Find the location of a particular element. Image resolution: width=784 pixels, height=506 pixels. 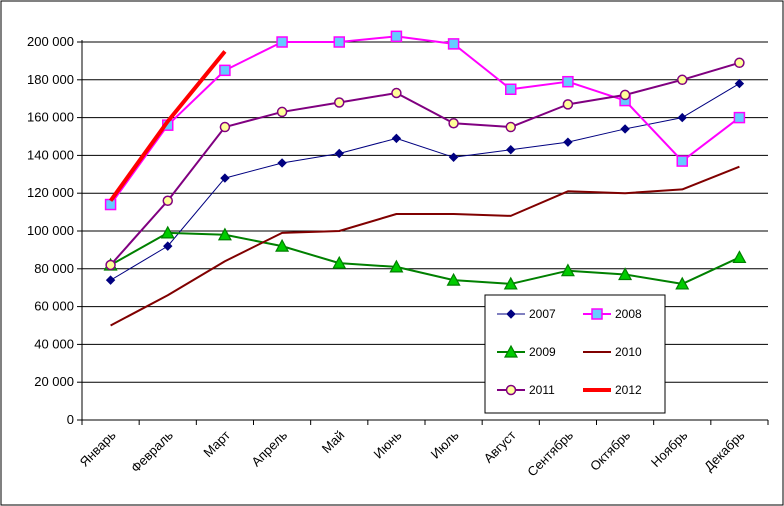

y-tick-label: 60 000 is located at coordinates (54, 306).